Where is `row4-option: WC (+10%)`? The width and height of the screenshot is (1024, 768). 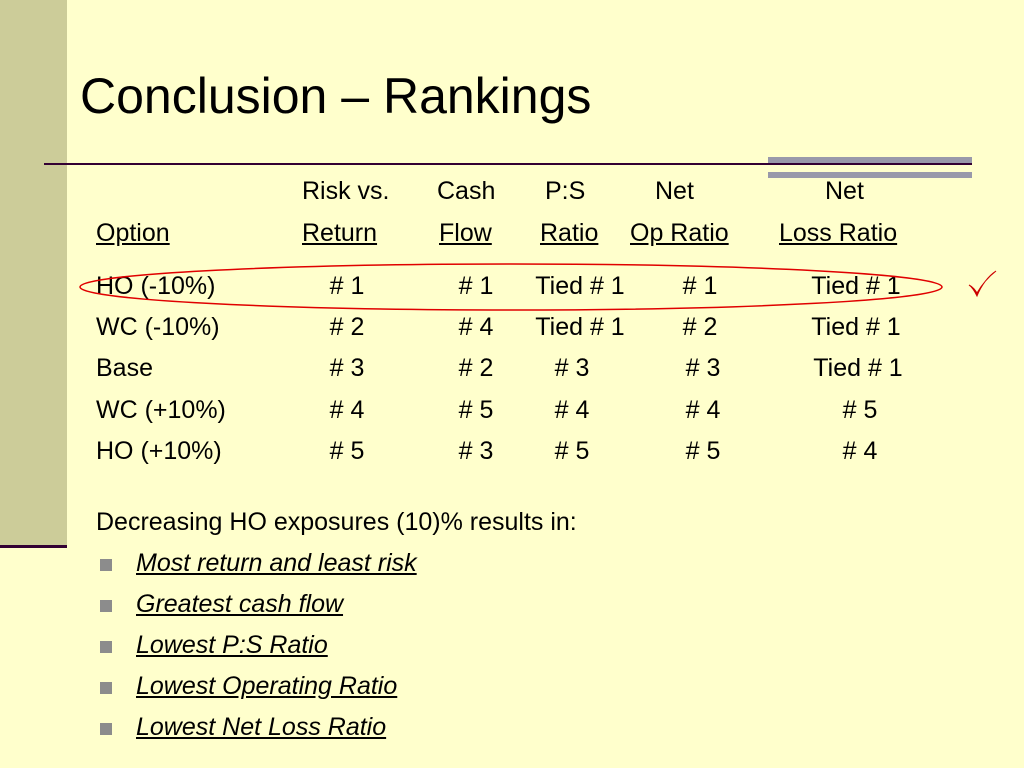 row4-option: WC (+10%) is located at coordinates (161, 410).